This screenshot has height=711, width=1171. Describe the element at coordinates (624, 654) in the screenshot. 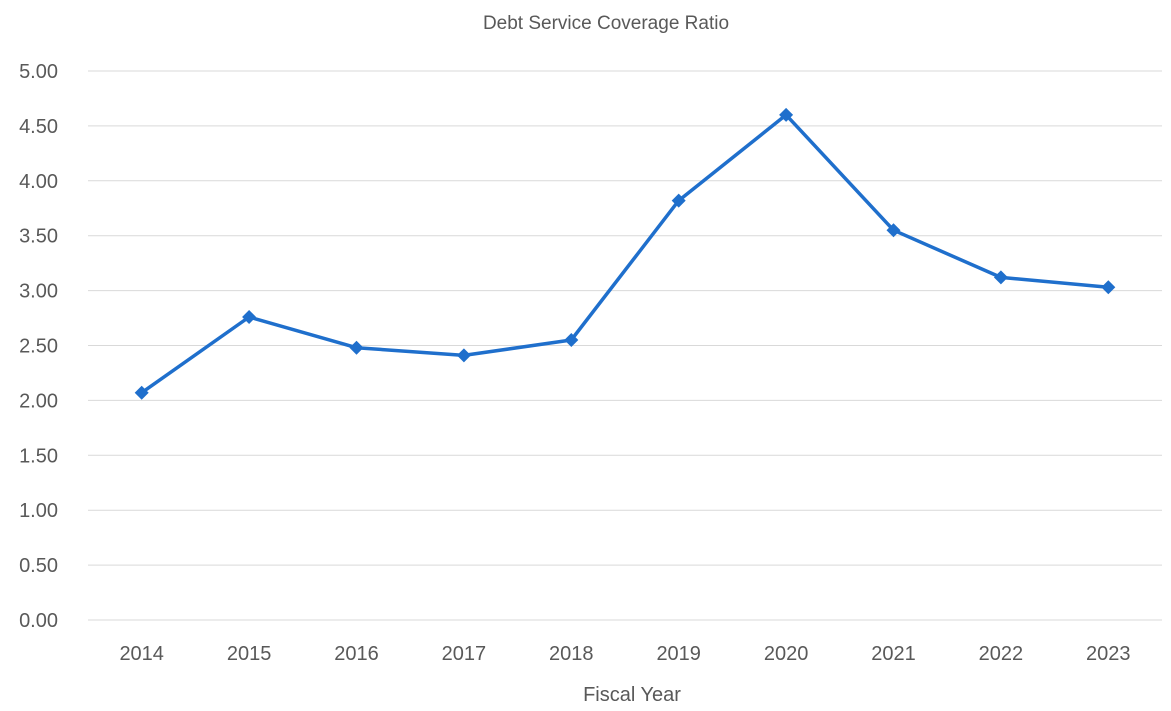

I see `x-axis-ticks: 2014 2015 2016 2017 2018 2019 2020 2021 2022 2023` at that location.